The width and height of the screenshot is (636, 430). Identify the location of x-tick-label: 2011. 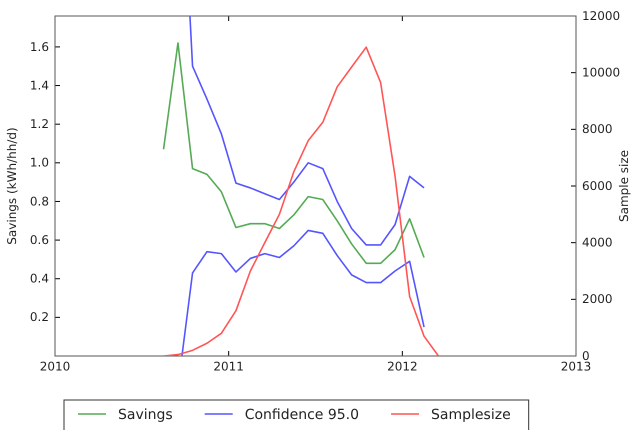
(228, 367).